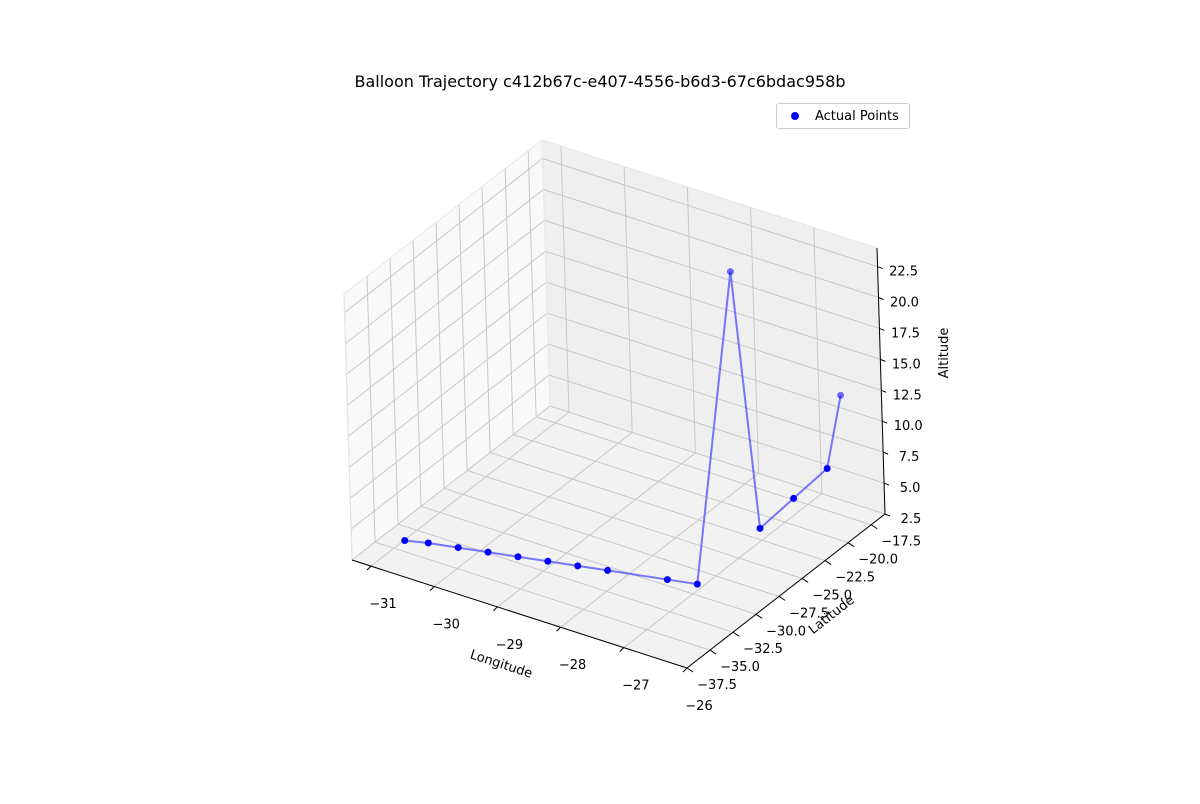 This screenshot has height=804, width=1200. What do you see at coordinates (878, 560) in the screenshot?
I see `y-tick-label-7: −20.0` at bounding box center [878, 560].